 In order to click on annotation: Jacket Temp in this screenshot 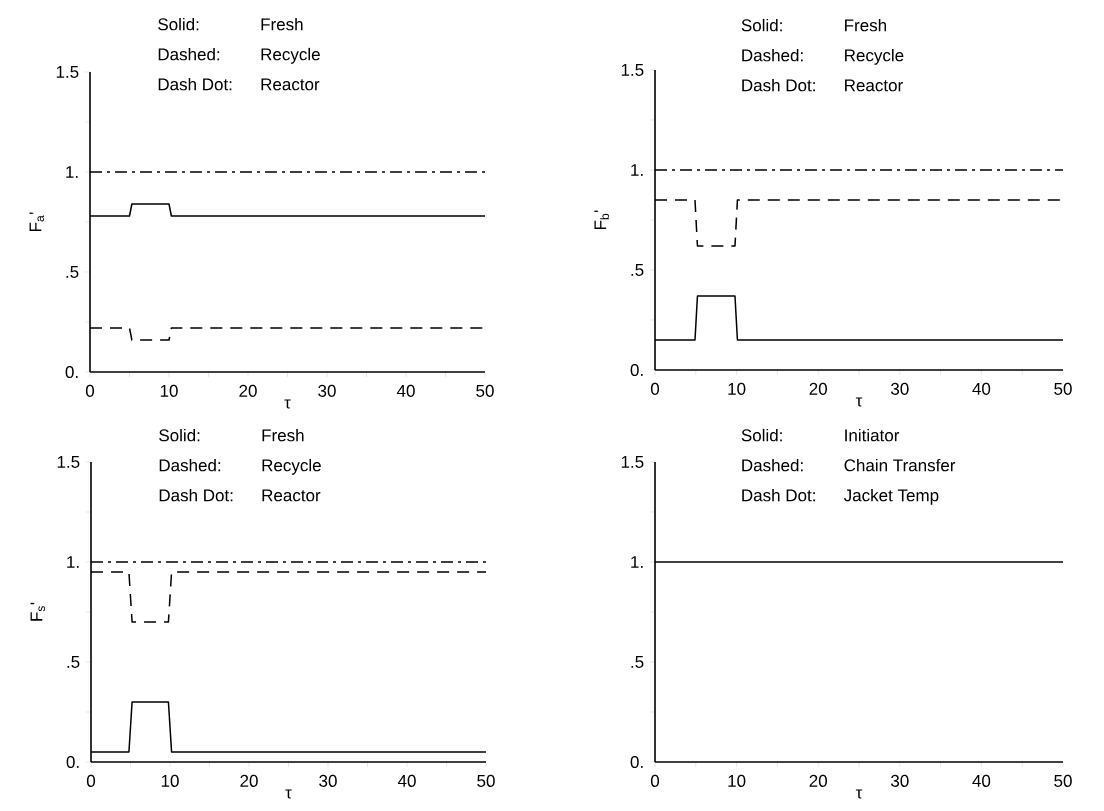, I will do `click(891, 496)`.